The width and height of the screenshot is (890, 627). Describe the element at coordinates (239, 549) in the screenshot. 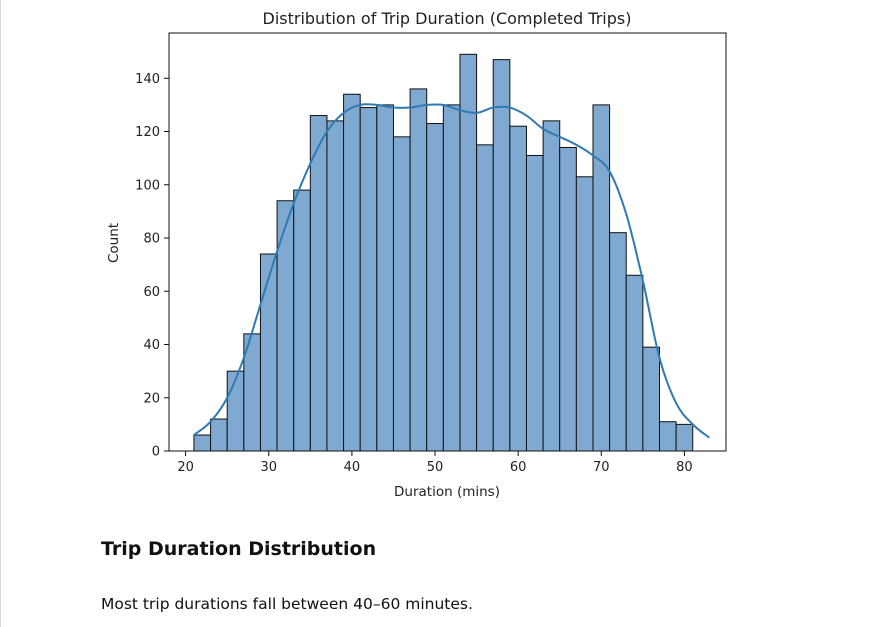

I see `section-heading: Trip Duration Distribution` at that location.